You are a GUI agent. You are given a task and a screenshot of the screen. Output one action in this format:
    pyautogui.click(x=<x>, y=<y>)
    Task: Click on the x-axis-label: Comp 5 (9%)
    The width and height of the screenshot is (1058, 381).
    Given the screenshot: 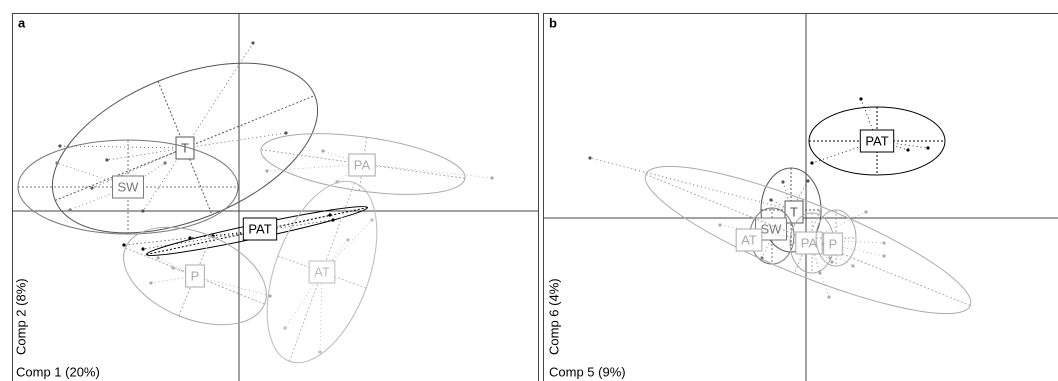 What is the action you would take?
    pyautogui.click(x=587, y=371)
    